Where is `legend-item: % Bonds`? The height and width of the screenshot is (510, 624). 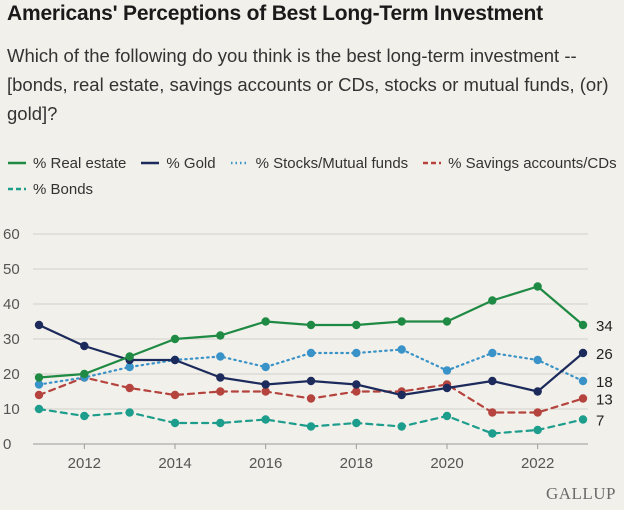
legend-item: % Bonds is located at coordinates (50, 189).